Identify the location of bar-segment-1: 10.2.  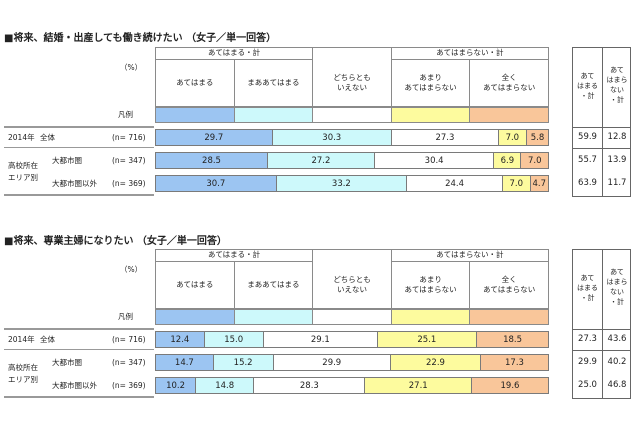
(176, 385).